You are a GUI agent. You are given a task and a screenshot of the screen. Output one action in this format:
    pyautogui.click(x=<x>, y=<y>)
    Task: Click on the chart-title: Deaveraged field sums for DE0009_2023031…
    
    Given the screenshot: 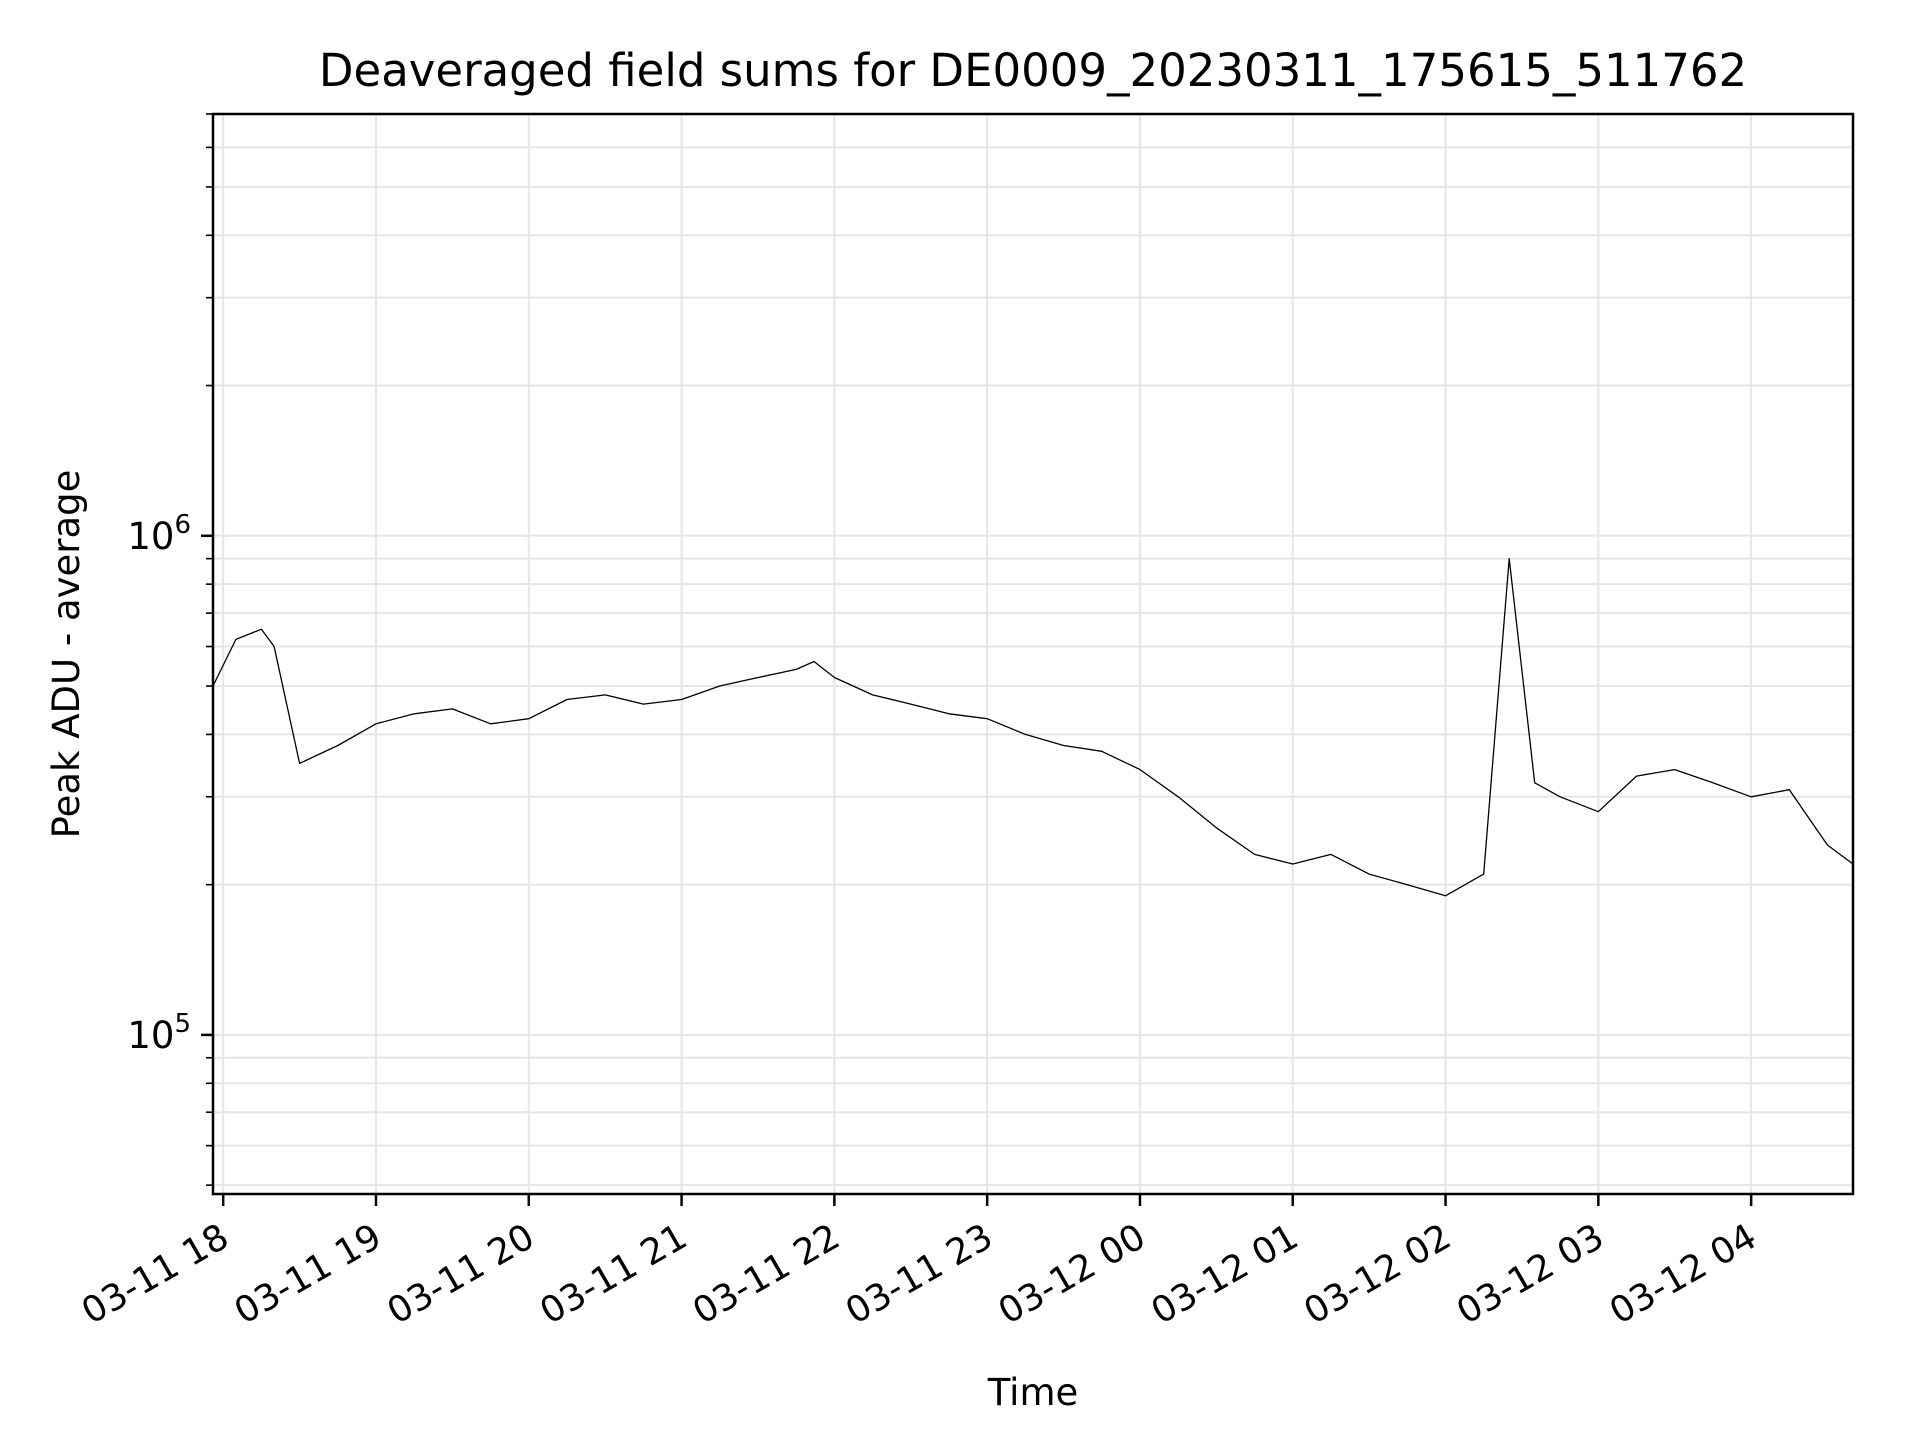 What is the action you would take?
    pyautogui.click(x=1033, y=70)
    